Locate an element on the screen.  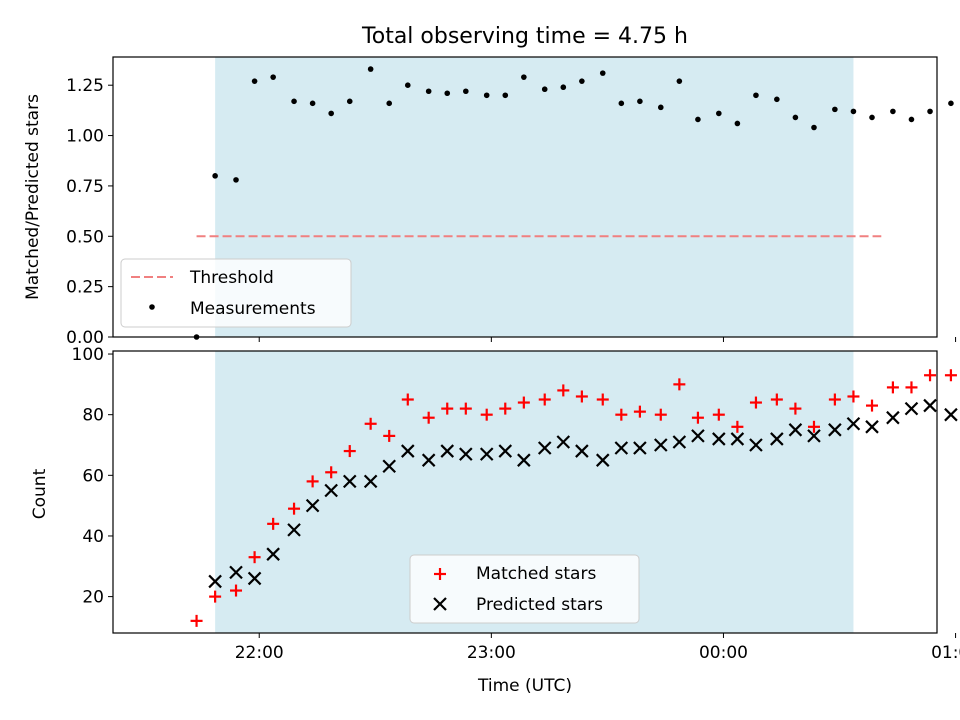
x-axis-label: Time (UTC) is located at coordinates (524, 686).